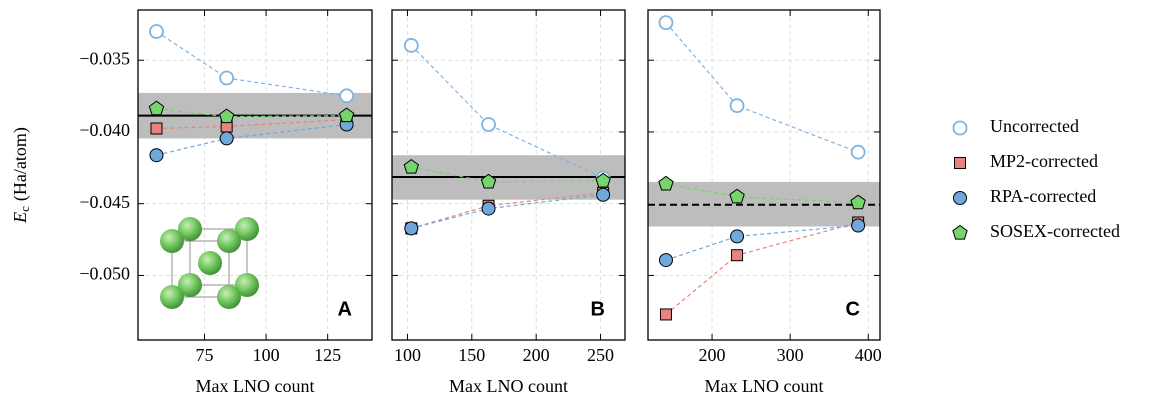 The width and height of the screenshot is (1158, 403). Describe the element at coordinates (205, 355) in the screenshot. I see `x-tick-label: 75` at that location.